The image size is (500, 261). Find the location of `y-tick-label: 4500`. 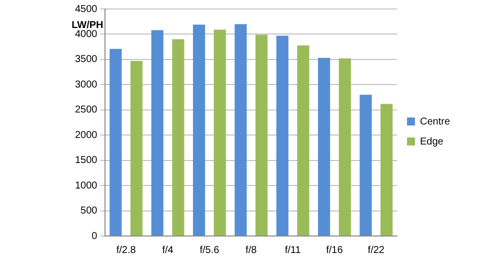

y-tick-label: 4500 is located at coordinates (86, 9).